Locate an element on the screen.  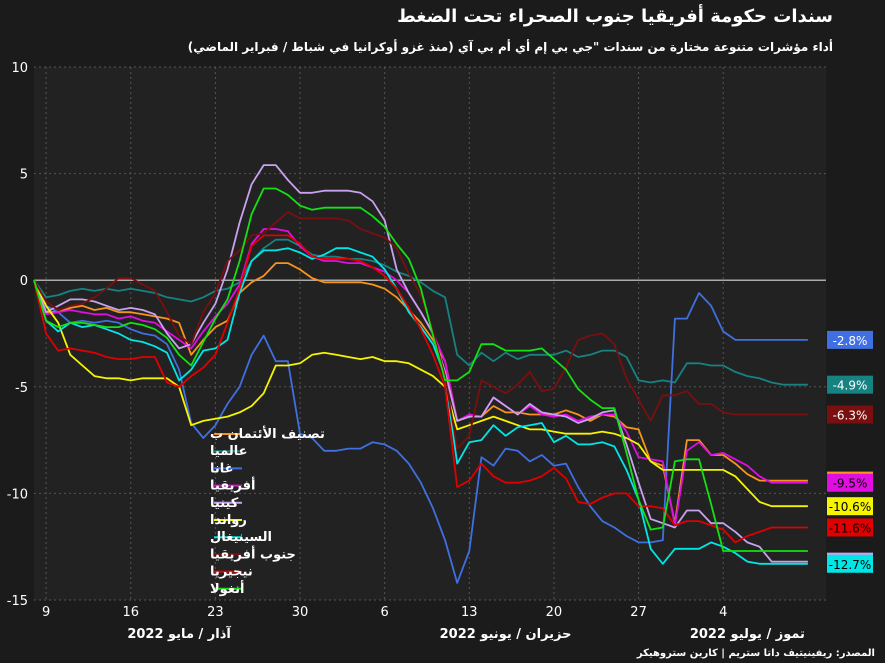
end-label: -2.8% is located at coordinates (850, 339).